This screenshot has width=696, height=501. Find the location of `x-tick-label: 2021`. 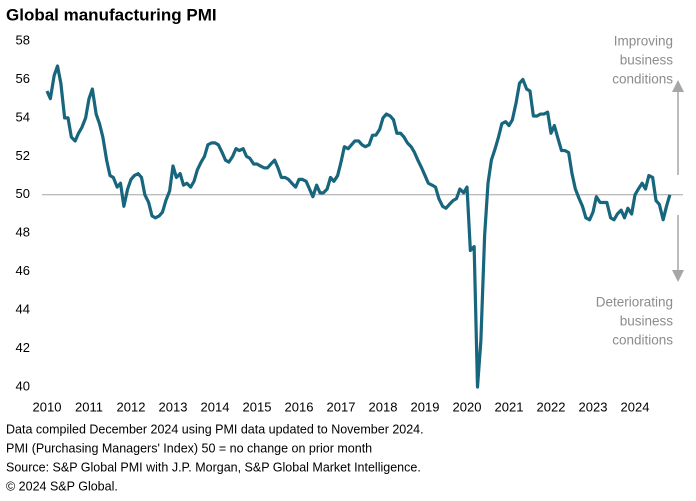

x-tick-label: 2021 is located at coordinates (509, 406).